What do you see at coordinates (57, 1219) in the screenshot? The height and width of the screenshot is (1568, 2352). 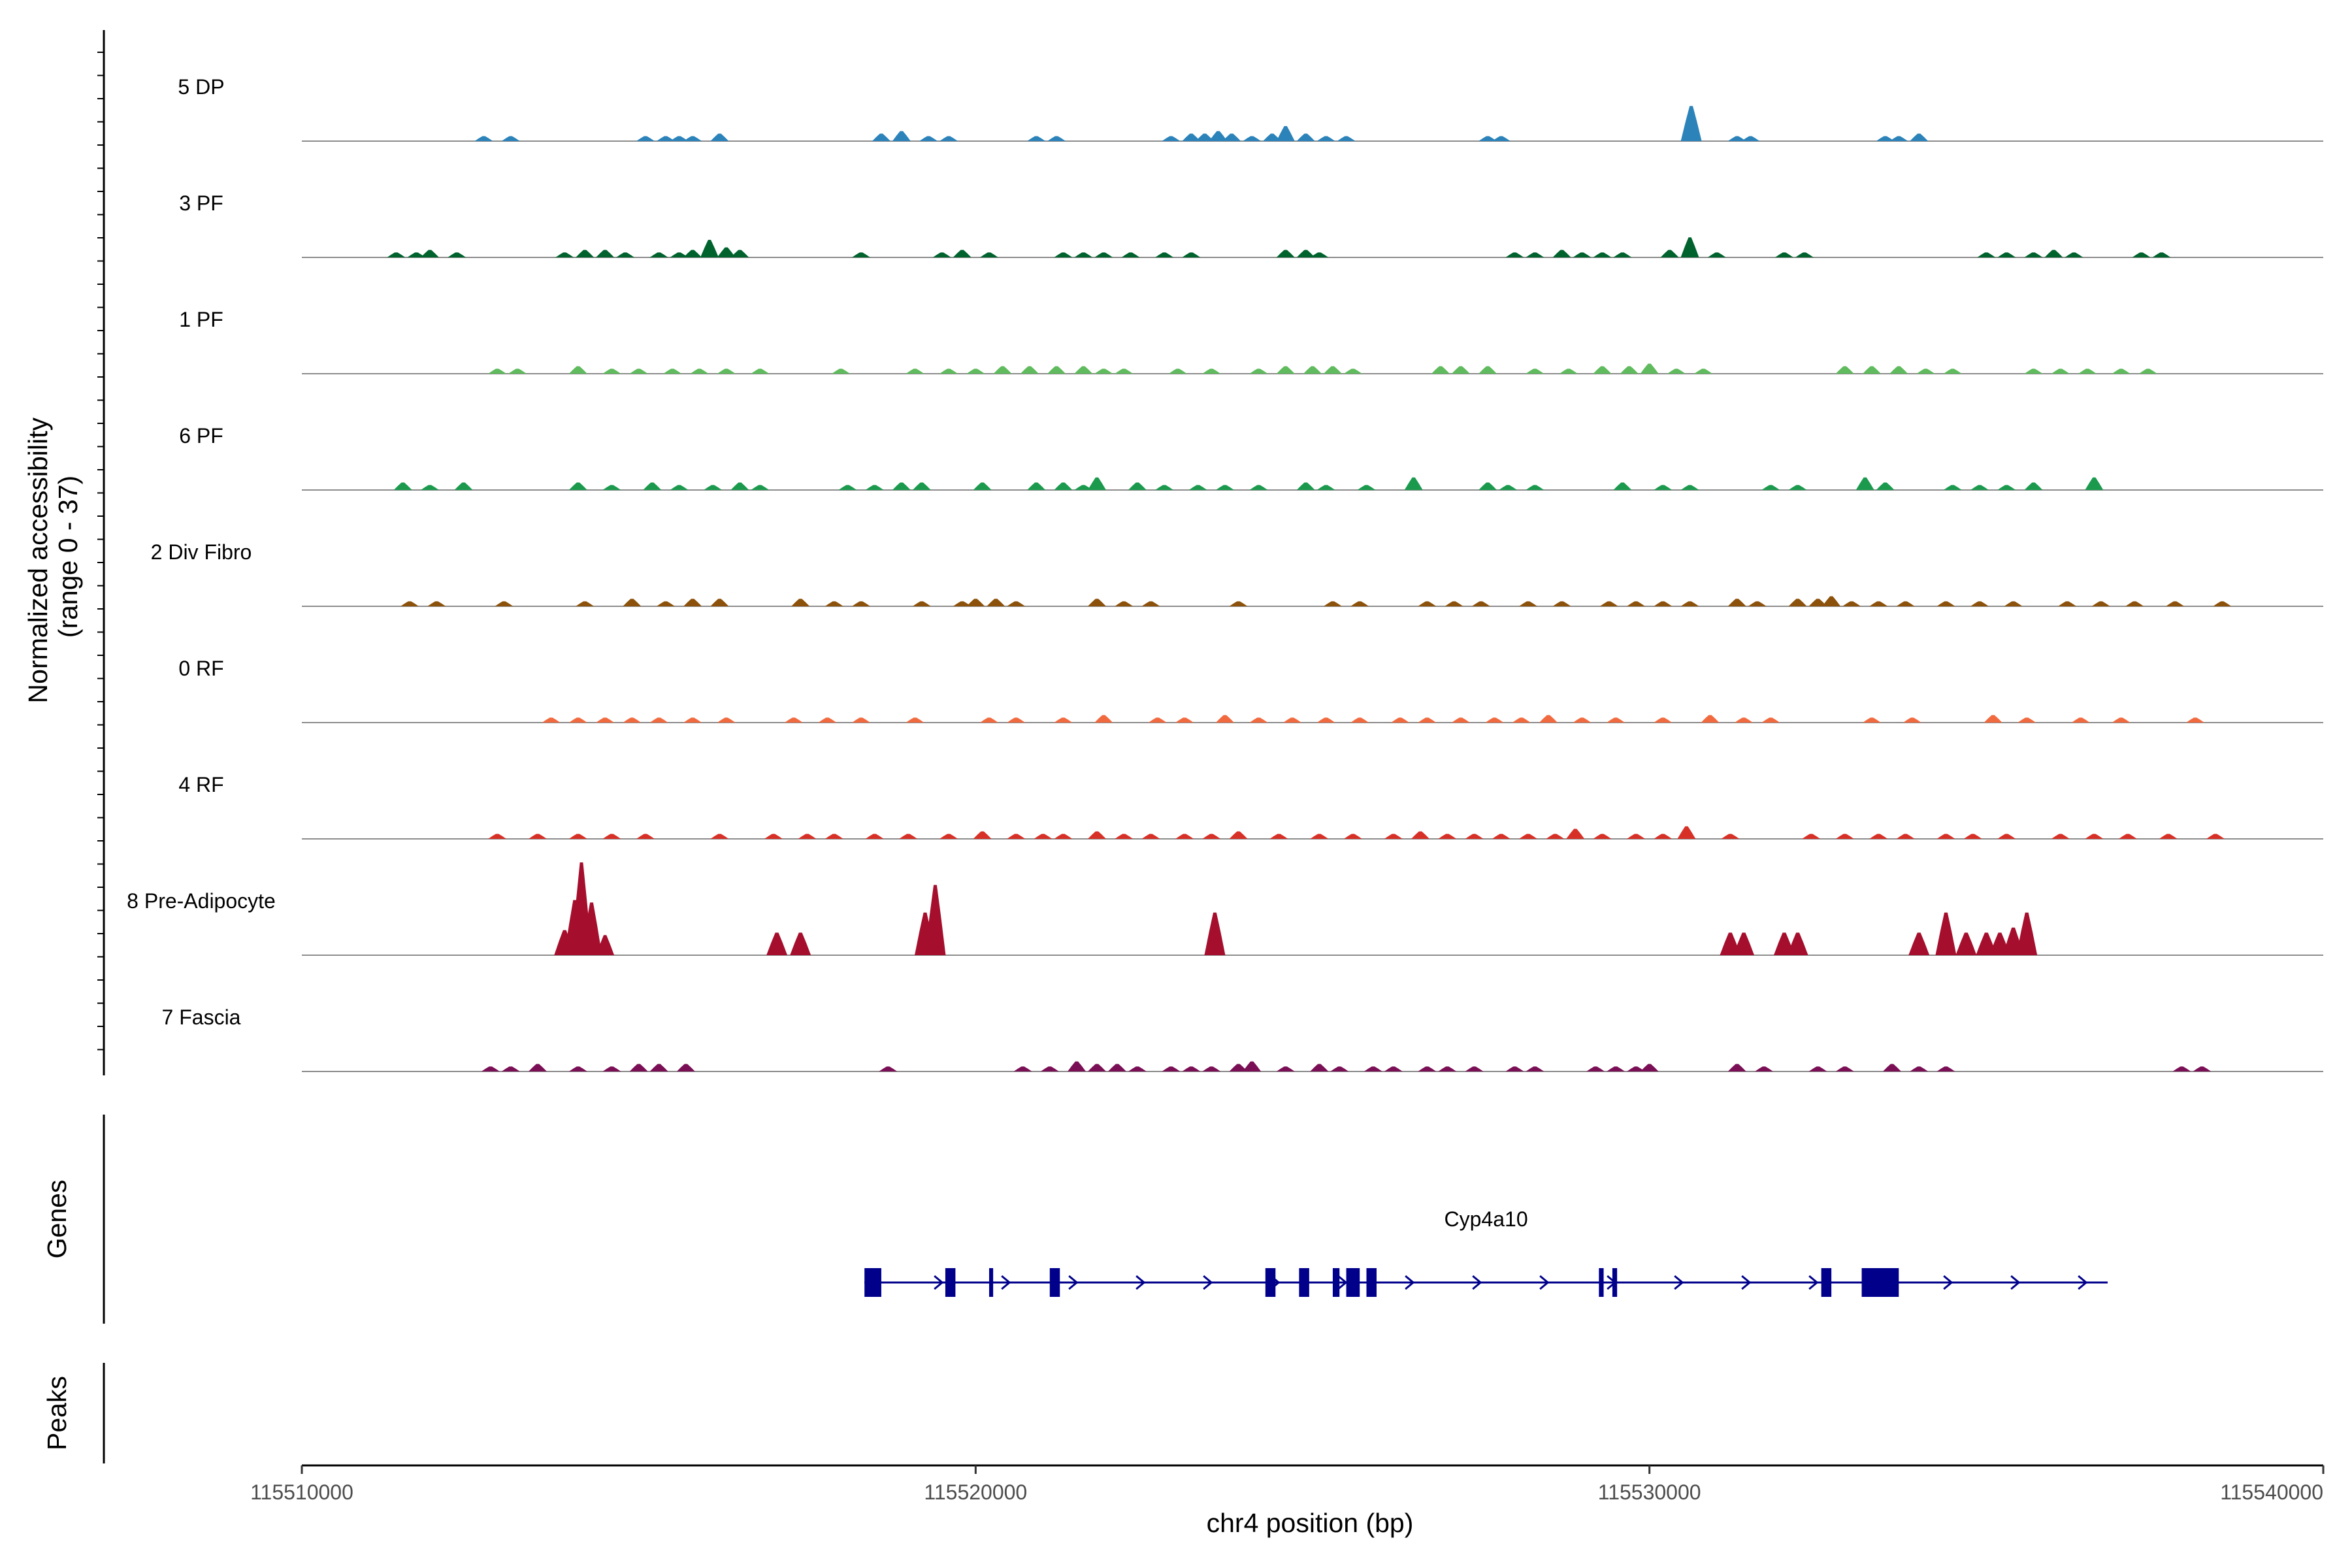 I see `genes-panel-label: Genes` at bounding box center [57, 1219].